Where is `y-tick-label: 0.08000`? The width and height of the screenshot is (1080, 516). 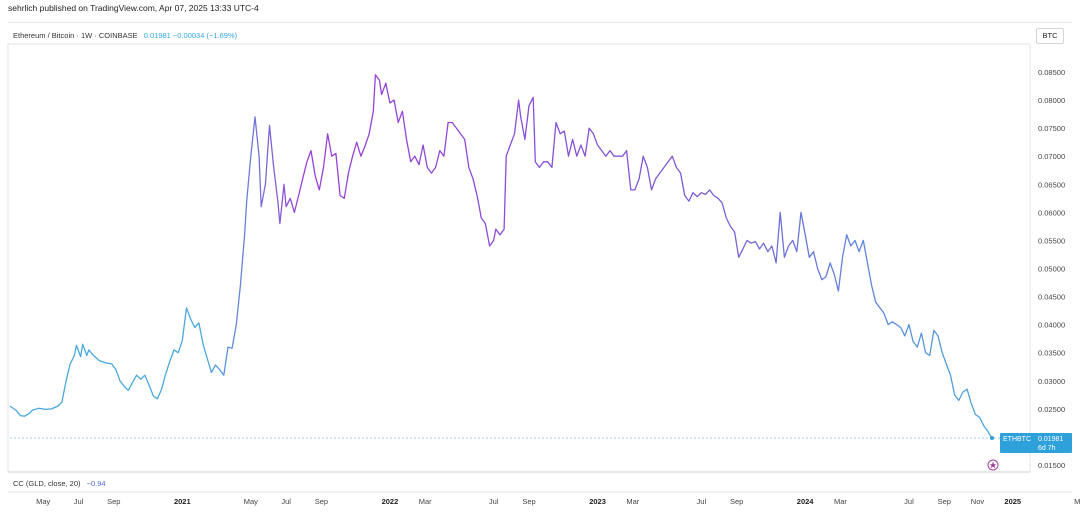
y-tick-label: 0.08000 is located at coordinates (1051, 100).